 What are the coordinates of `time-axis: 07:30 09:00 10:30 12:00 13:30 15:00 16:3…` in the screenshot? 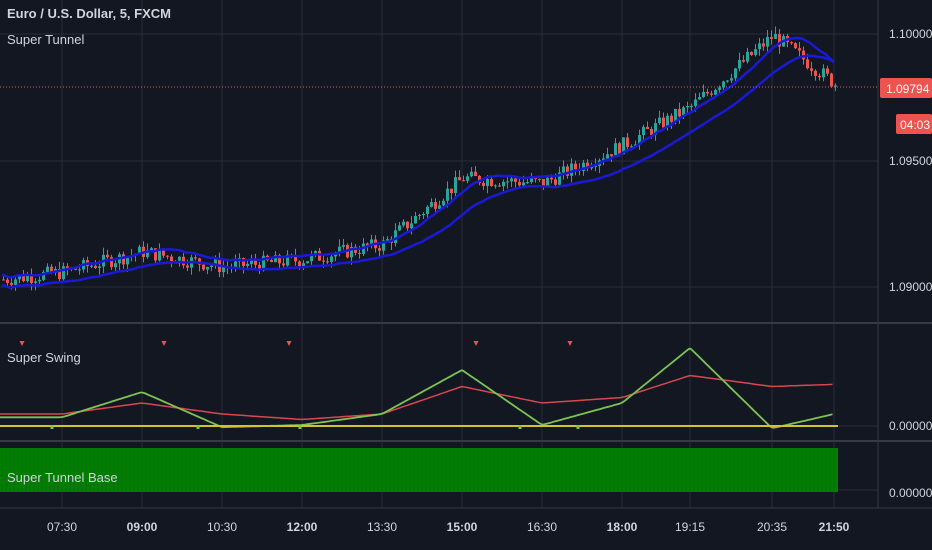 It's located at (448, 527).